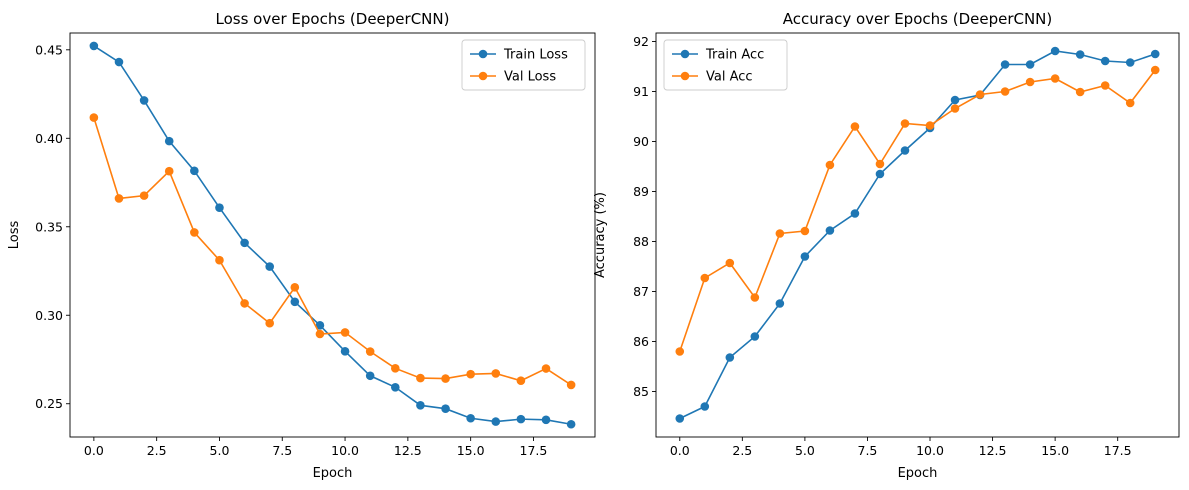  Describe the element at coordinates (94, 450) in the screenshot. I see `x-tick-label: 0.0` at that location.